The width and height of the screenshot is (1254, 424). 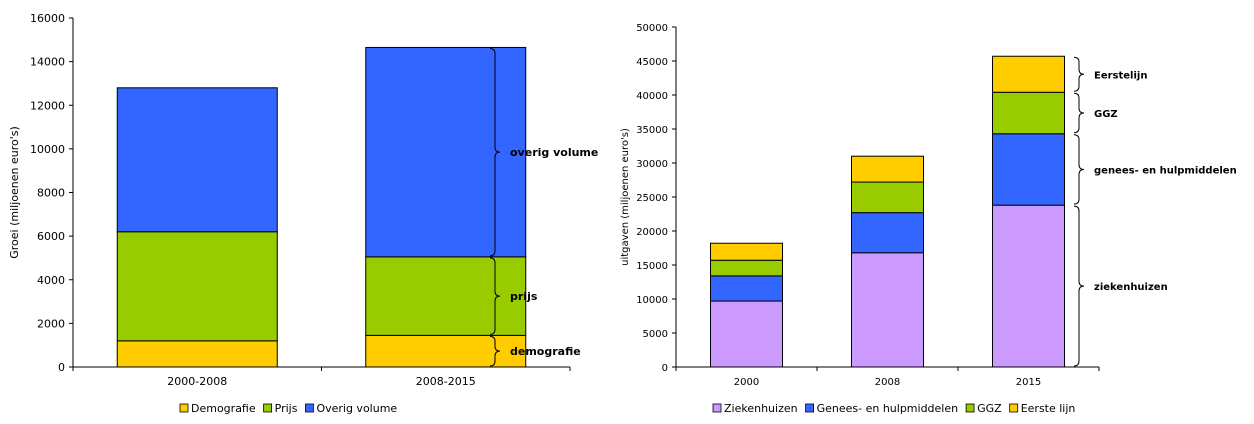 I want to click on y-axis-label: uitgaven (miljoenen euro's), so click(x=625, y=197).